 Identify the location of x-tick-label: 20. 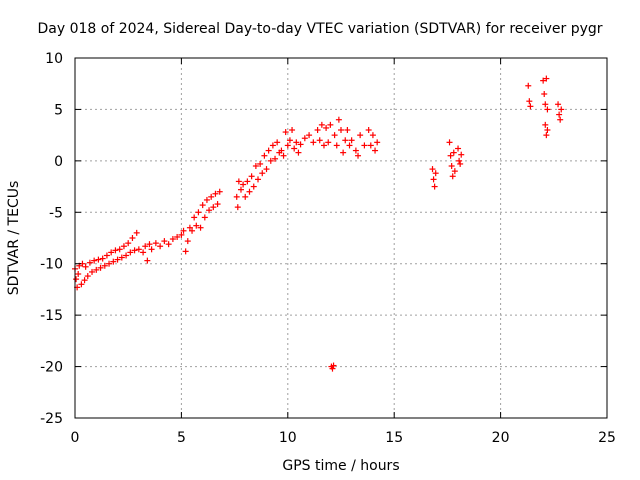
(501, 438).